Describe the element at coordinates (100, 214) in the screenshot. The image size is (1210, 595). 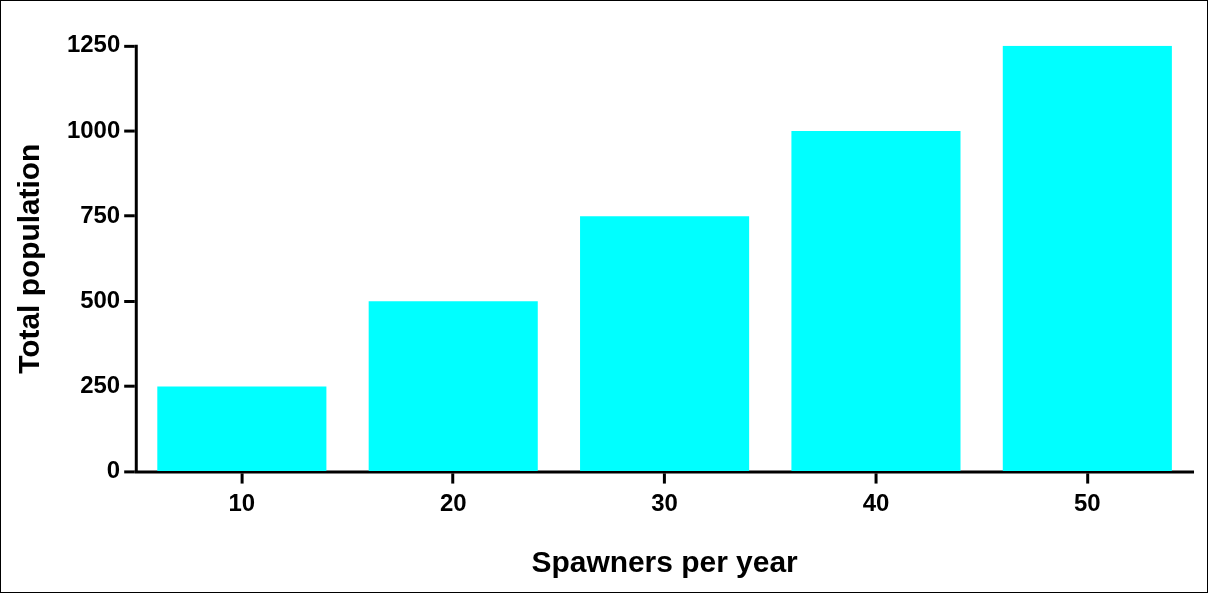
I see `y-tick-label: 750` at that location.